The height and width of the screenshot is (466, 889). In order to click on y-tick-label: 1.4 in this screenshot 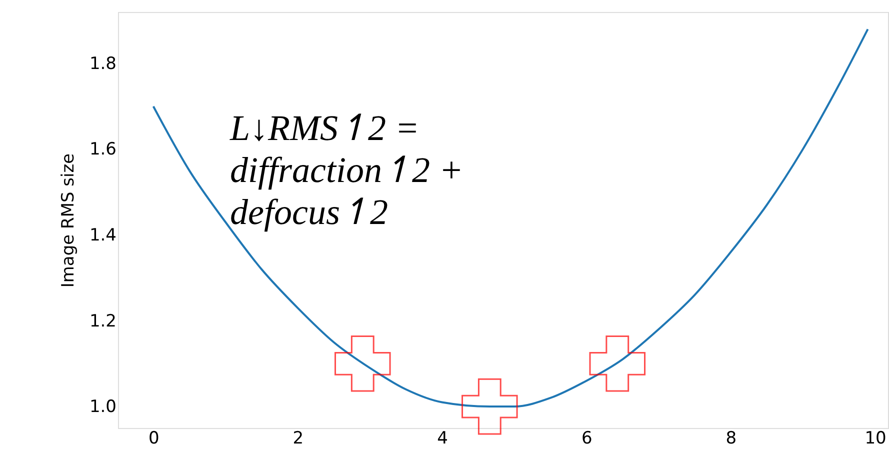, I will do `click(102, 236)`.